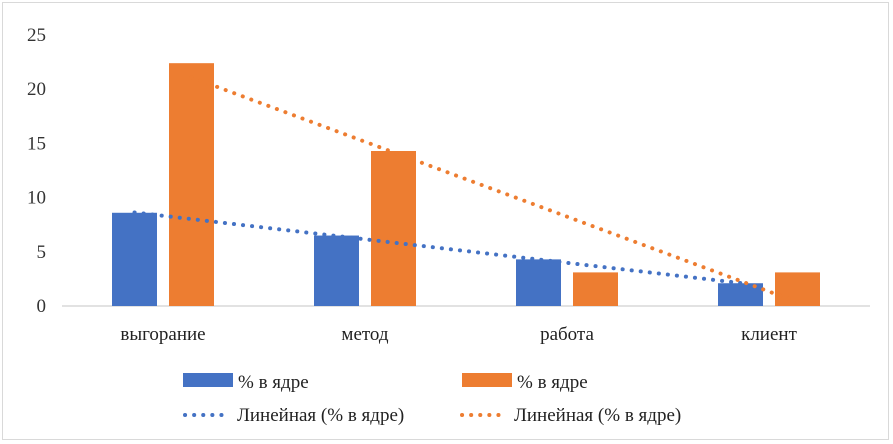  What do you see at coordinates (552, 382) in the screenshot?
I see `legend-label-1: % в ядре` at bounding box center [552, 382].